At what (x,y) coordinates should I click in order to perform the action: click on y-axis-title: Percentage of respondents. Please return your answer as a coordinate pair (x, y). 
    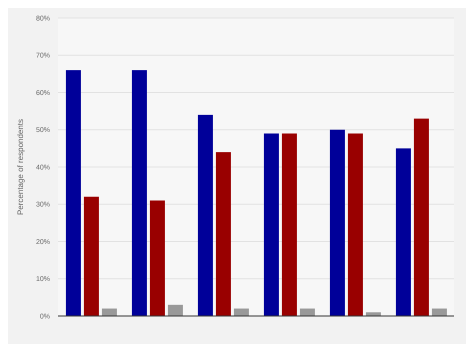
    Looking at the image, I should click on (20, 167).